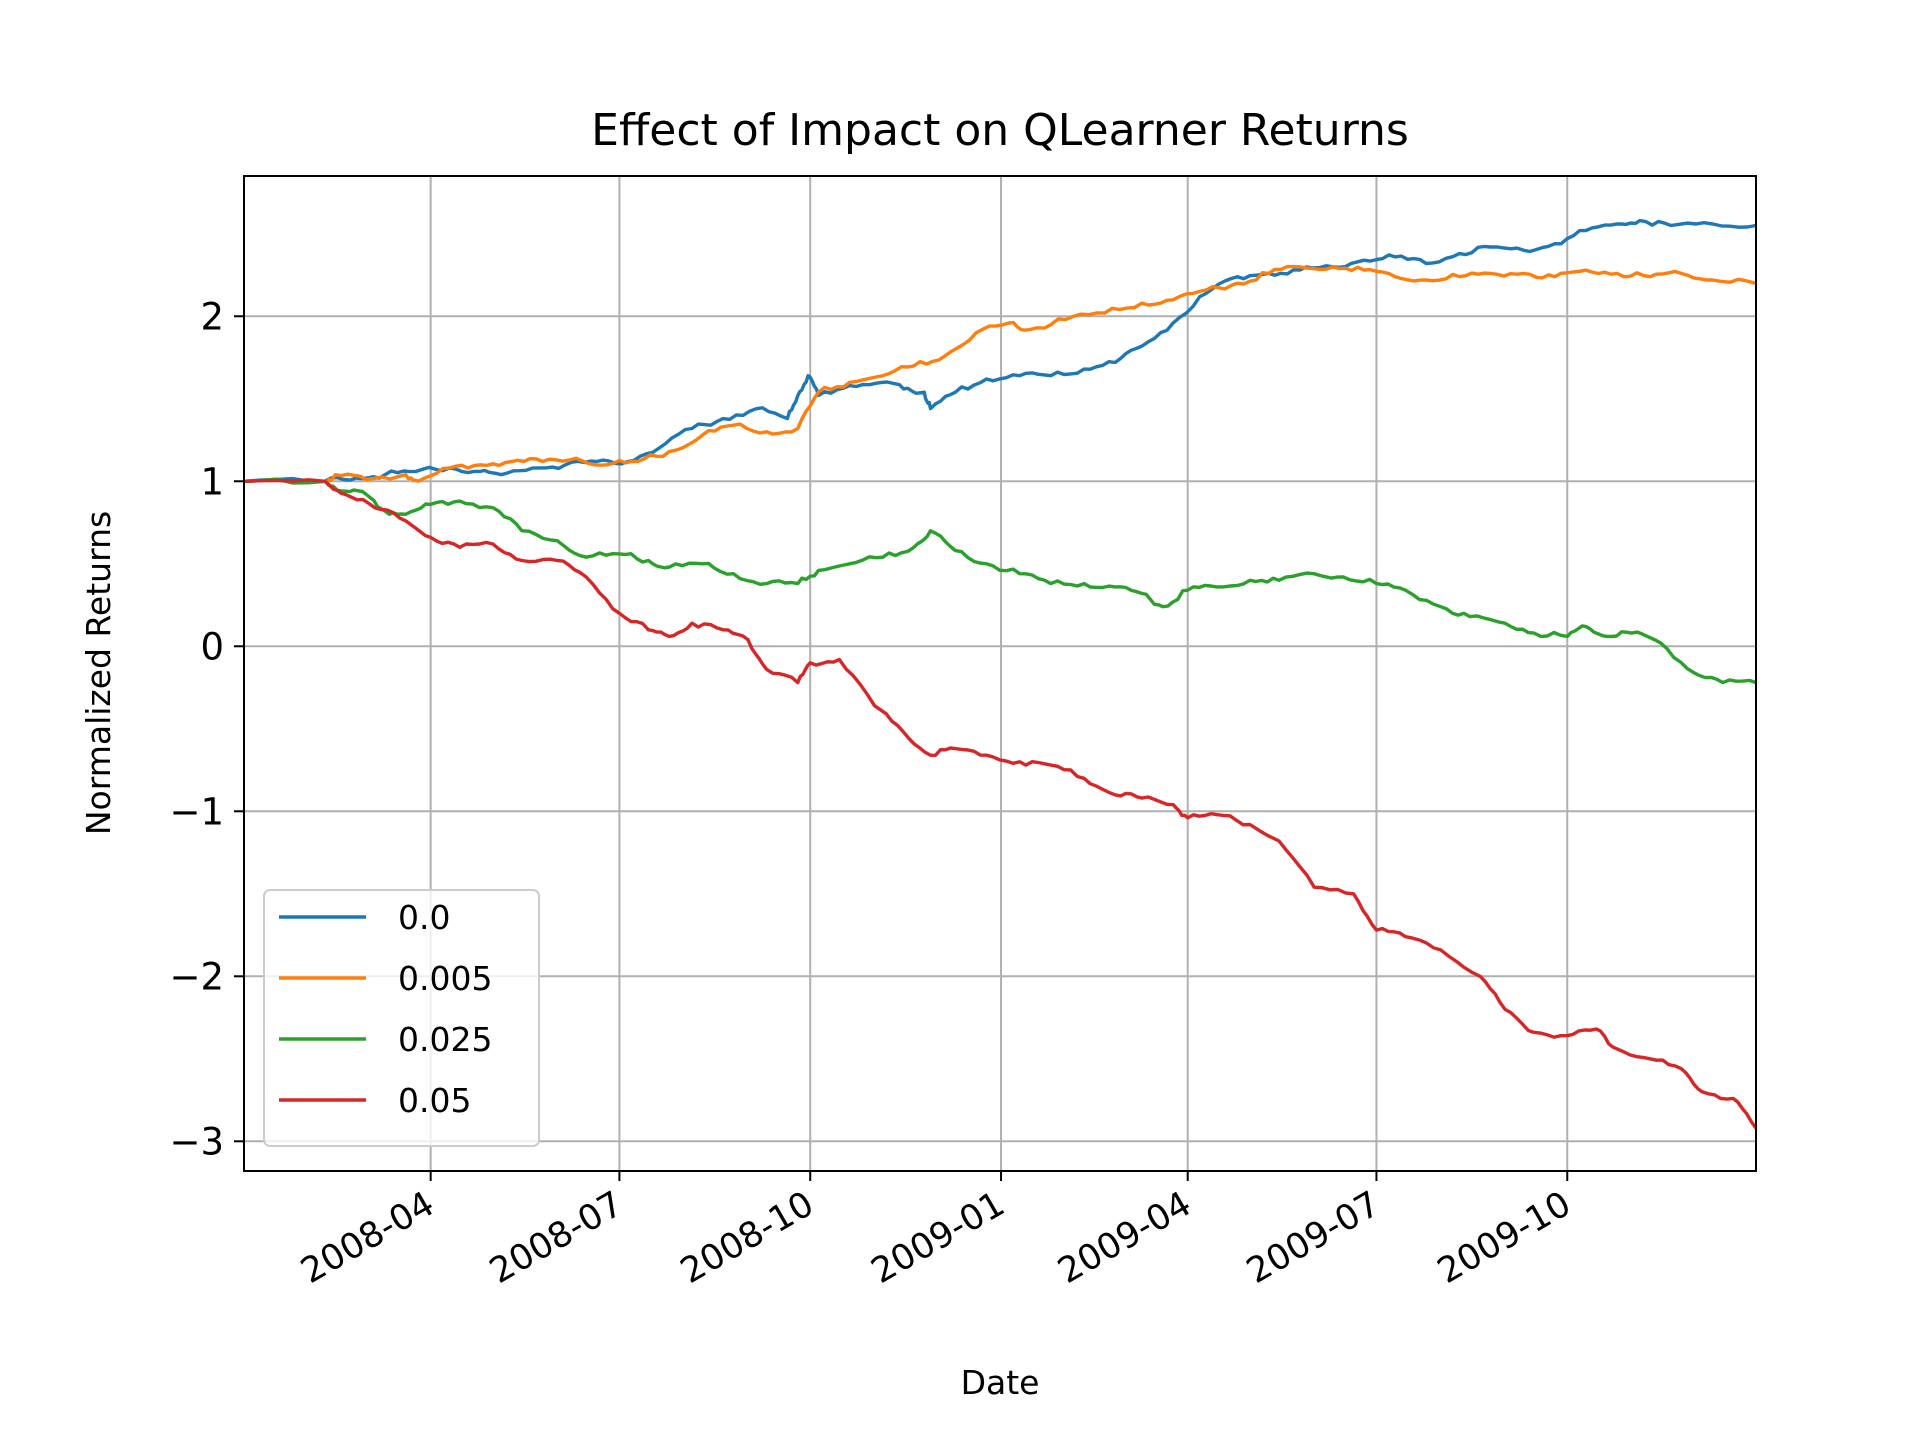 The width and height of the screenshot is (1920, 1440). I want to click on y-tick-label: −1, so click(196, 811).